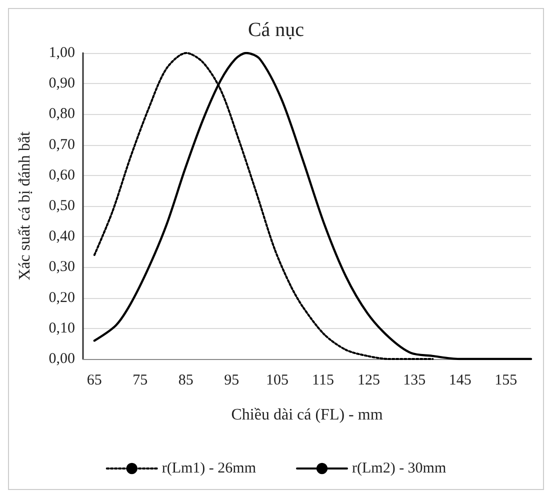  I want to click on x-tick-label: 105, so click(277, 380).